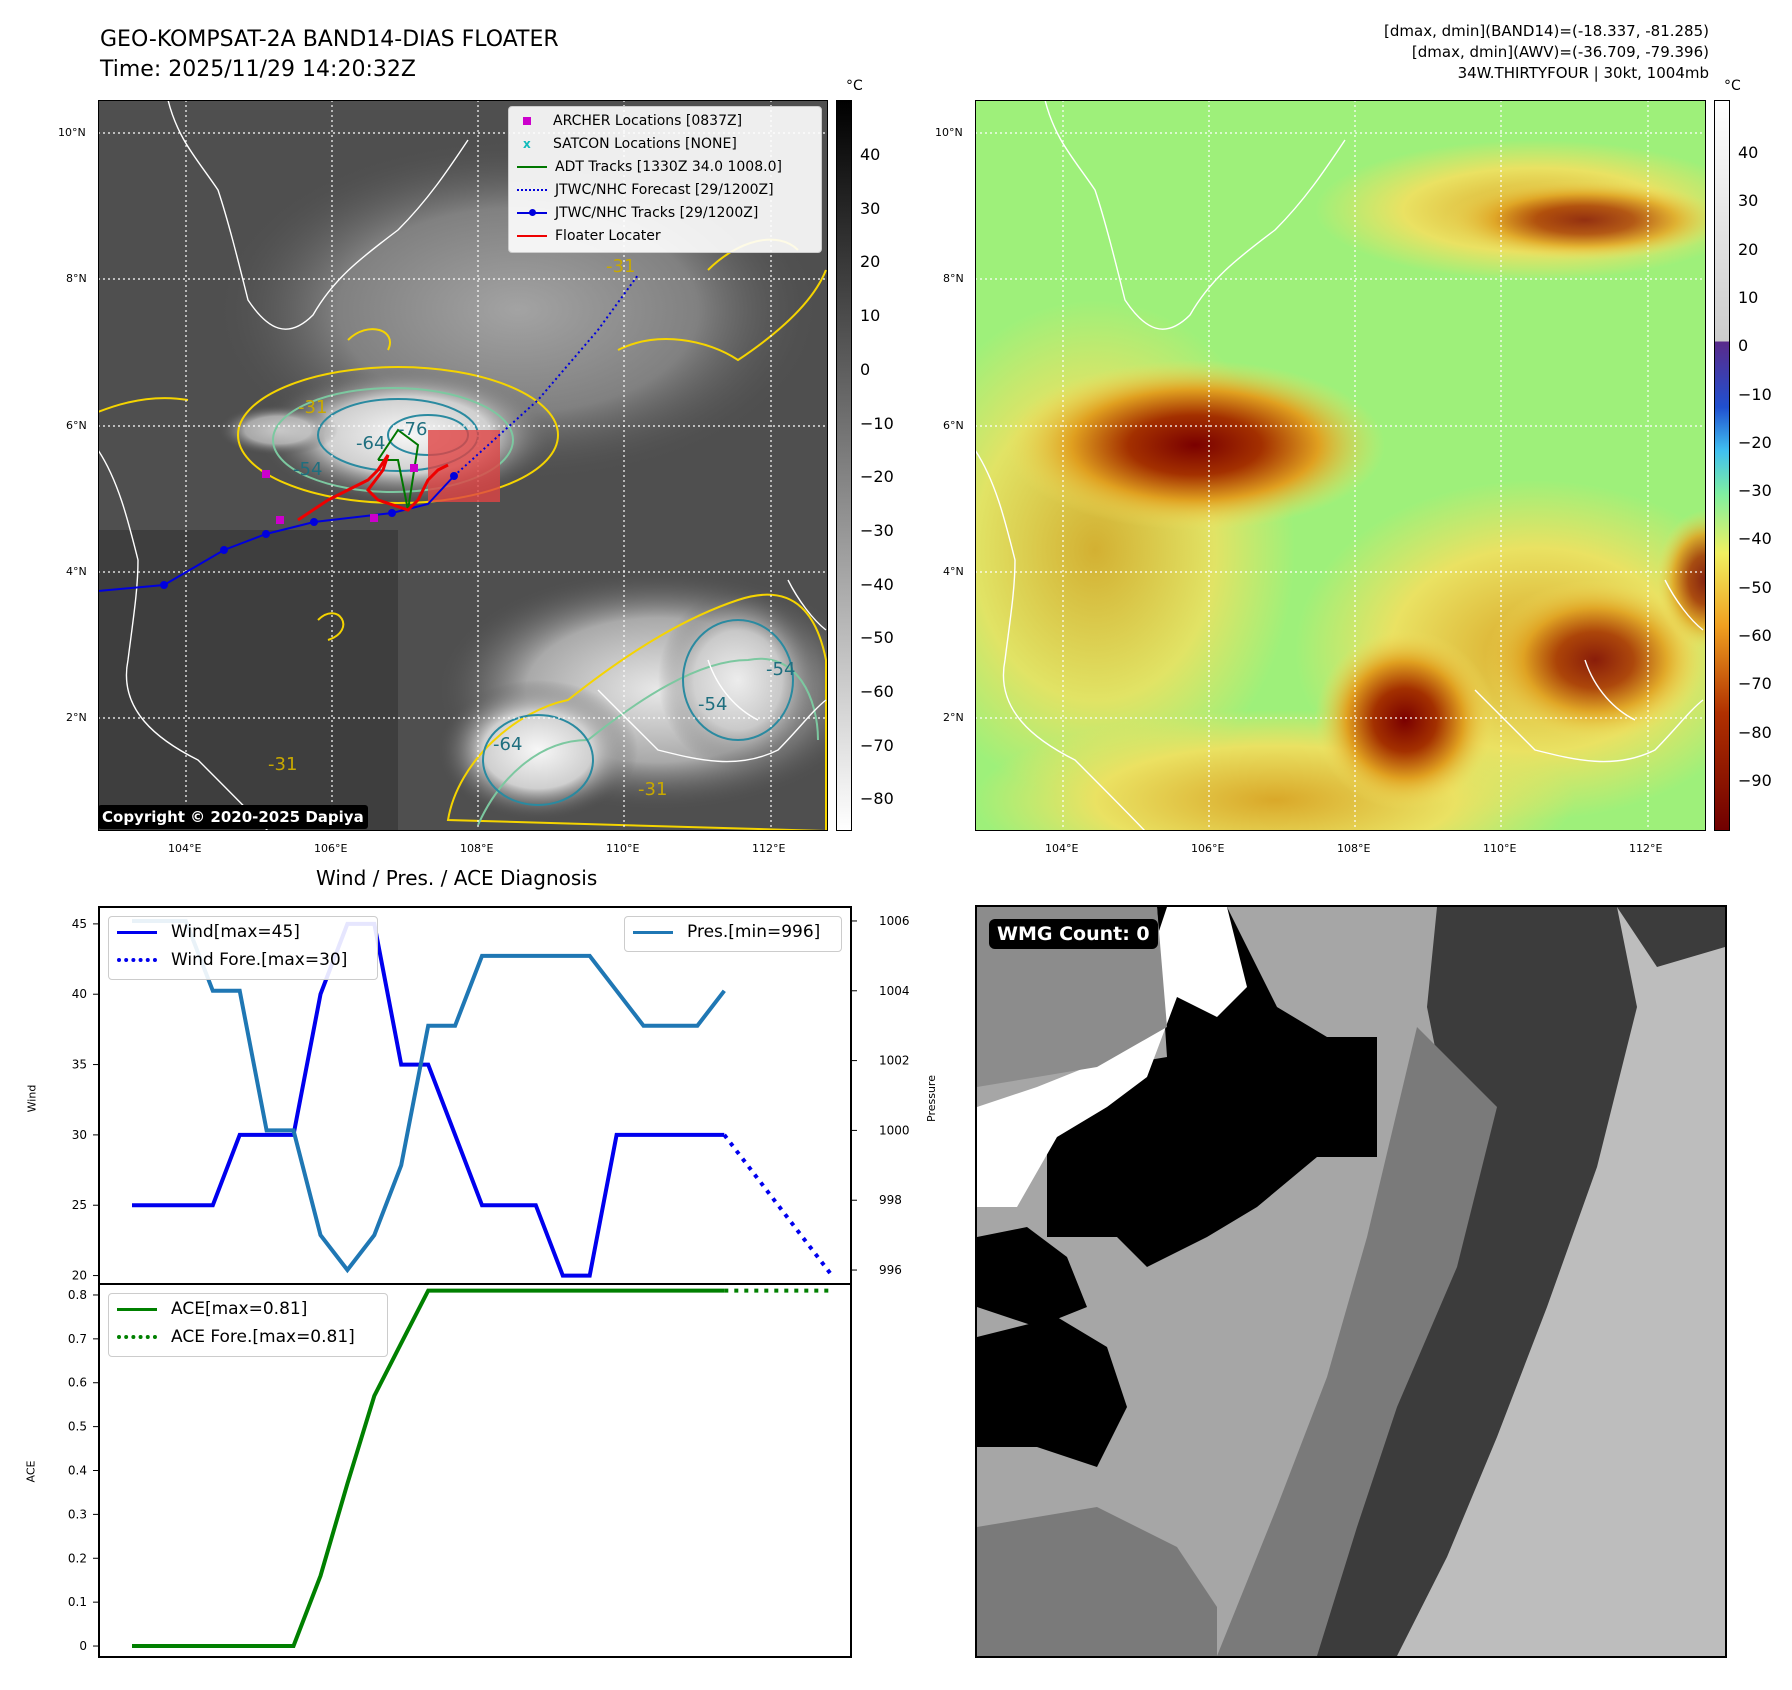  What do you see at coordinates (1546, 31) in the screenshot?
I see `info-band14: [dmax, dmin](BAND14)=(-18.337, -81.285)` at bounding box center [1546, 31].